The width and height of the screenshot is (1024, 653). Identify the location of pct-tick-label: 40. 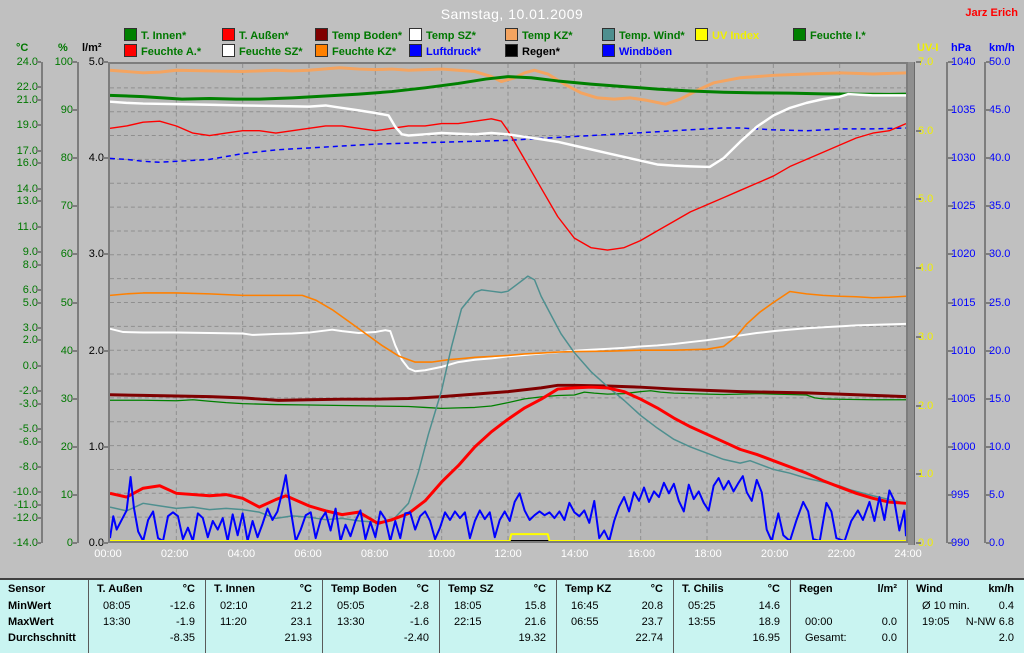
(66, 350).